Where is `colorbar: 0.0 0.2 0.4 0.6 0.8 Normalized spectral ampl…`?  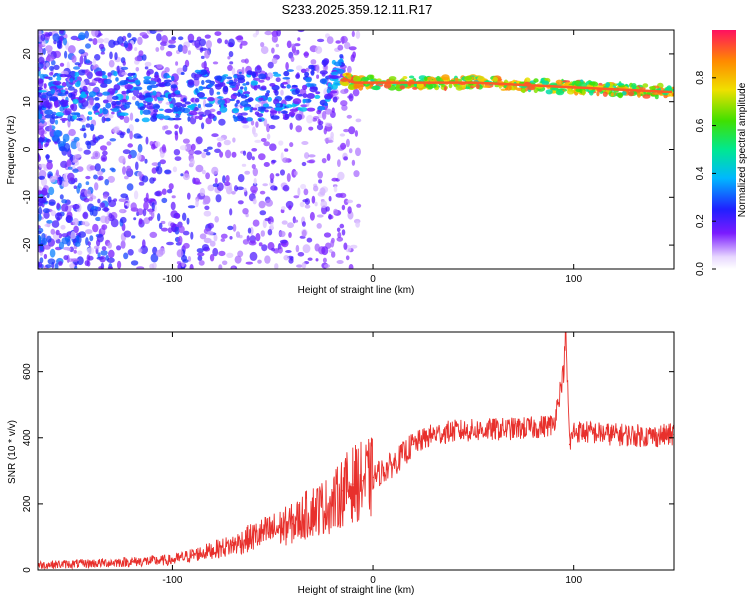 colorbar: 0.0 0.2 0.4 0.6 0.8 Normalized spectral ampl… is located at coordinates (721, 153).